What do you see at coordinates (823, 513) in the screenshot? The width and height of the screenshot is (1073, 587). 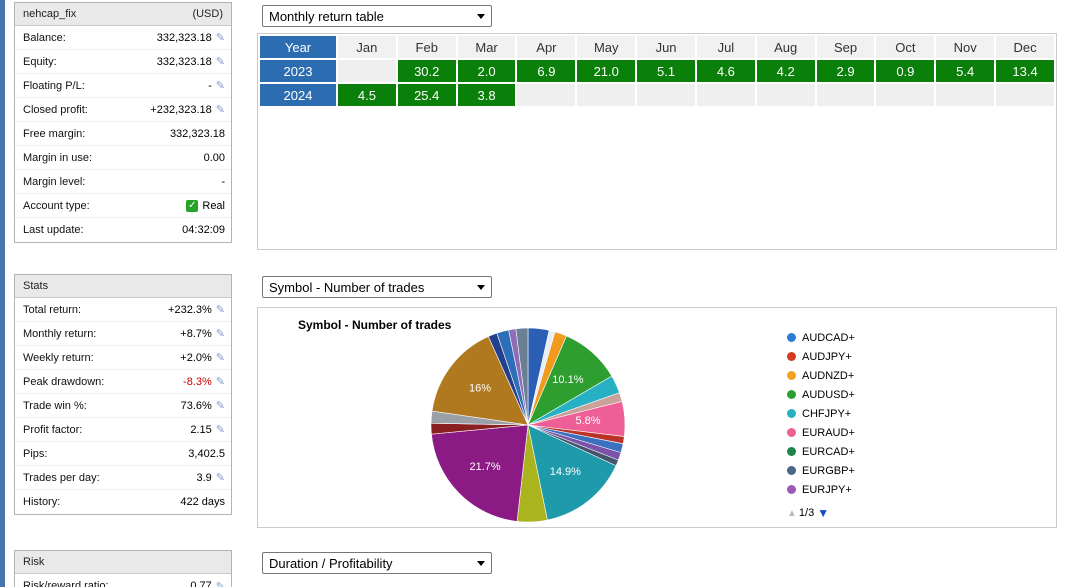 I see `legend-page-down-icon: ▼` at bounding box center [823, 513].